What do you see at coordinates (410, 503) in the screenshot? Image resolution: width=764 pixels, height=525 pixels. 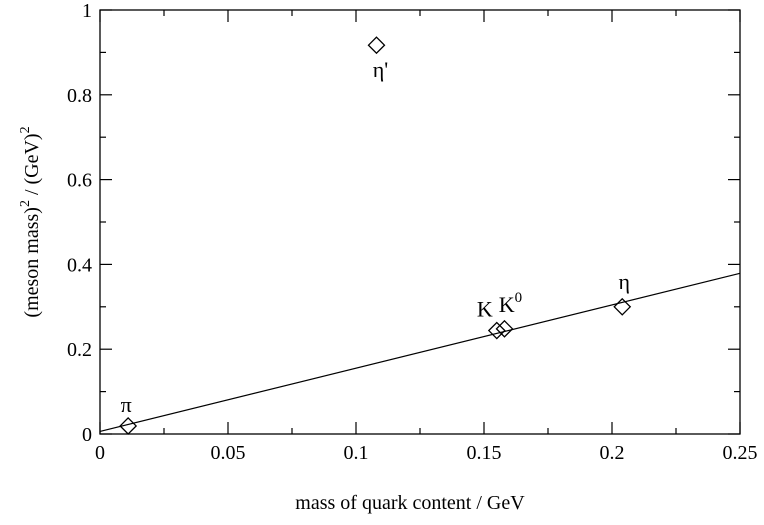 I see `x-axis-label: mass of quark content / GeV` at bounding box center [410, 503].